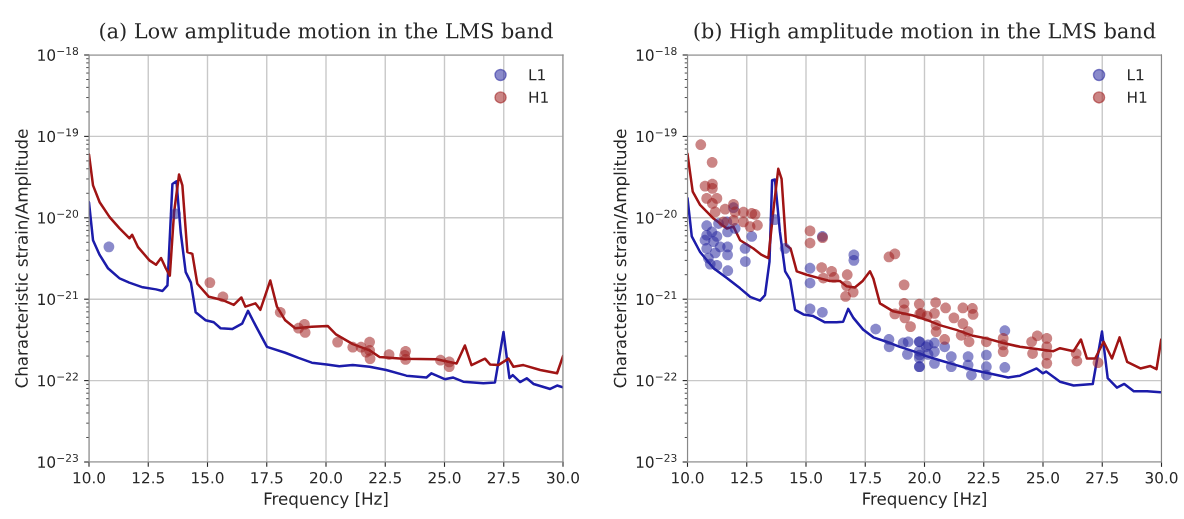 The image size is (1184, 519). I want to click on chart-title: (a) Low amplitude motion in the LMS band, so click(326, 32).